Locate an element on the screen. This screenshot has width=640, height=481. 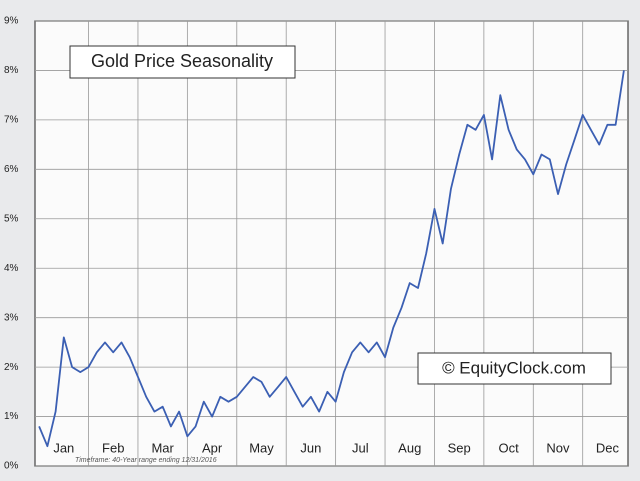
x-tick-label: Jul is located at coordinates (360, 447).